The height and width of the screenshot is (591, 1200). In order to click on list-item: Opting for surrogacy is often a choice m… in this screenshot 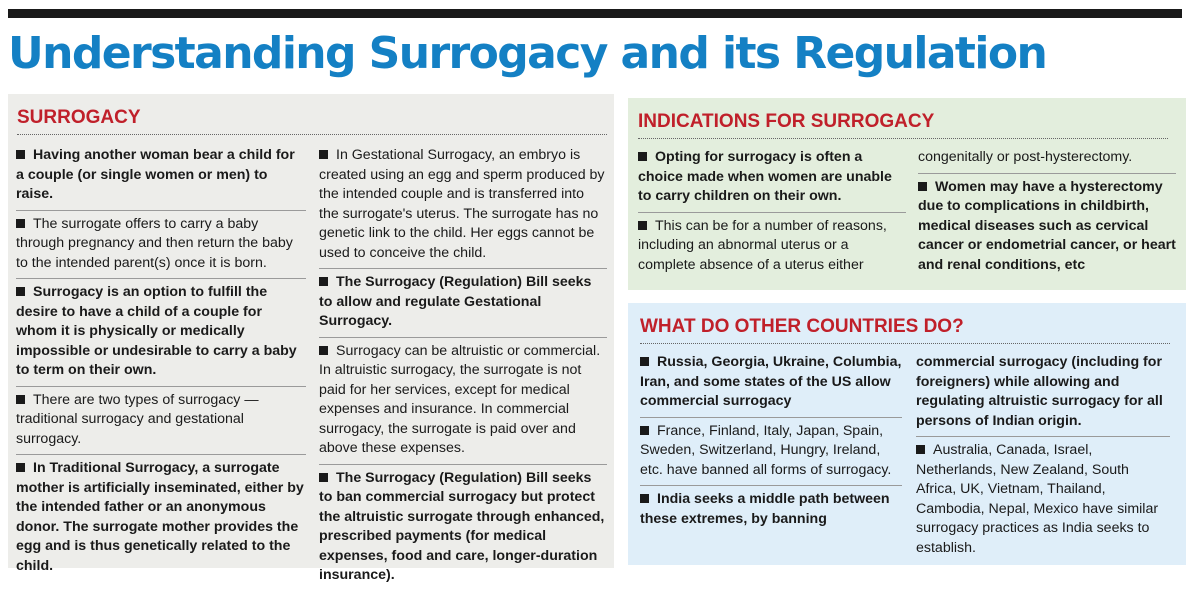, I will do `click(772, 178)`.